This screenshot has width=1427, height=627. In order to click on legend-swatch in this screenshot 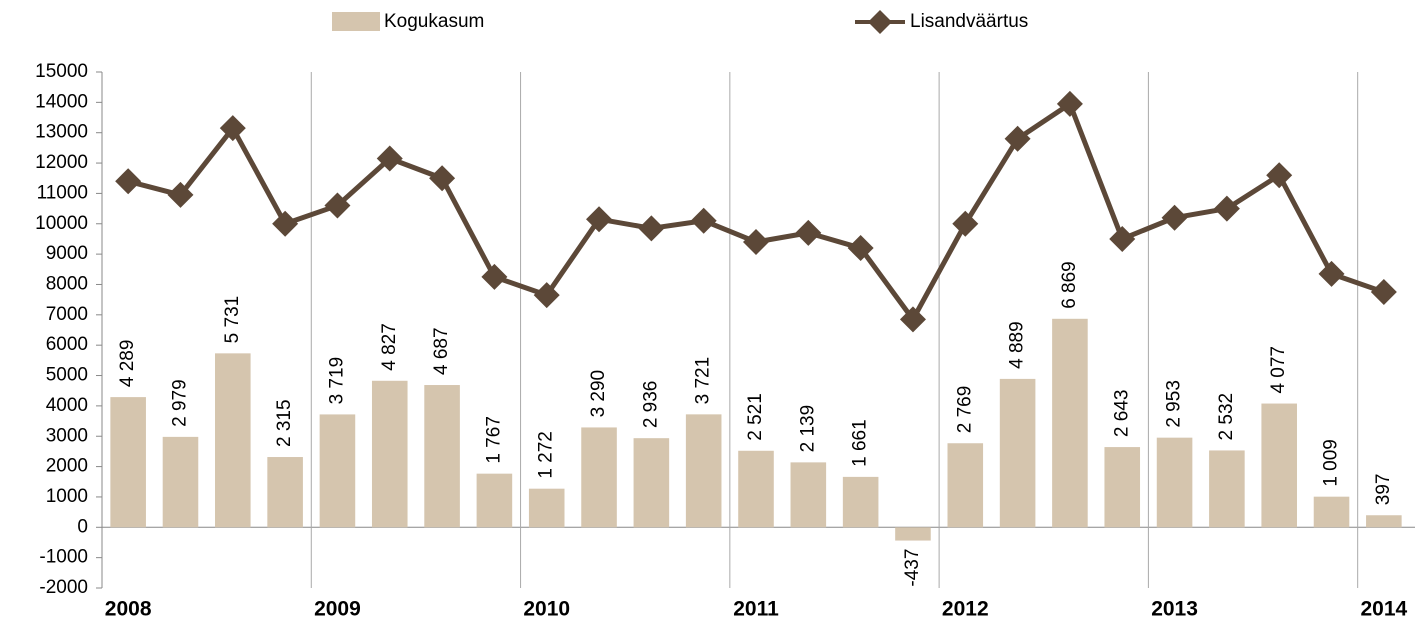, I will do `click(356, 21)`.